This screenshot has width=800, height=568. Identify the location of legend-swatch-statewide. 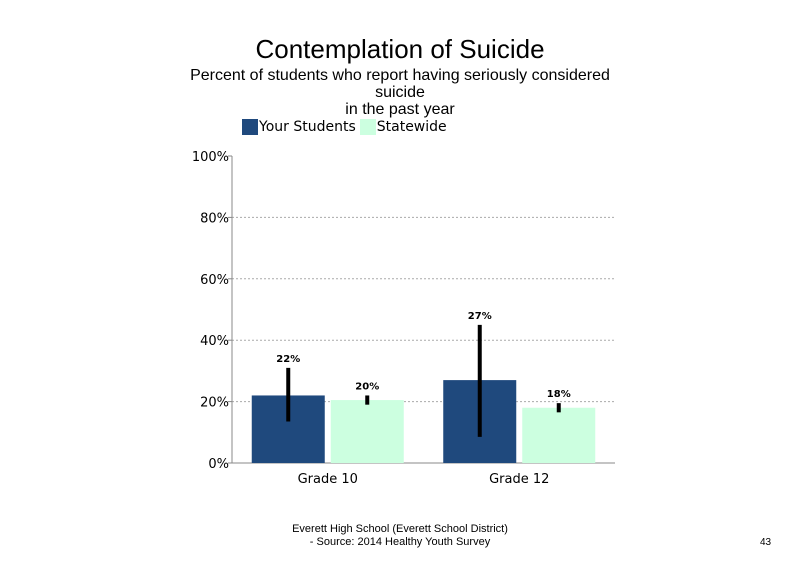
(367, 127).